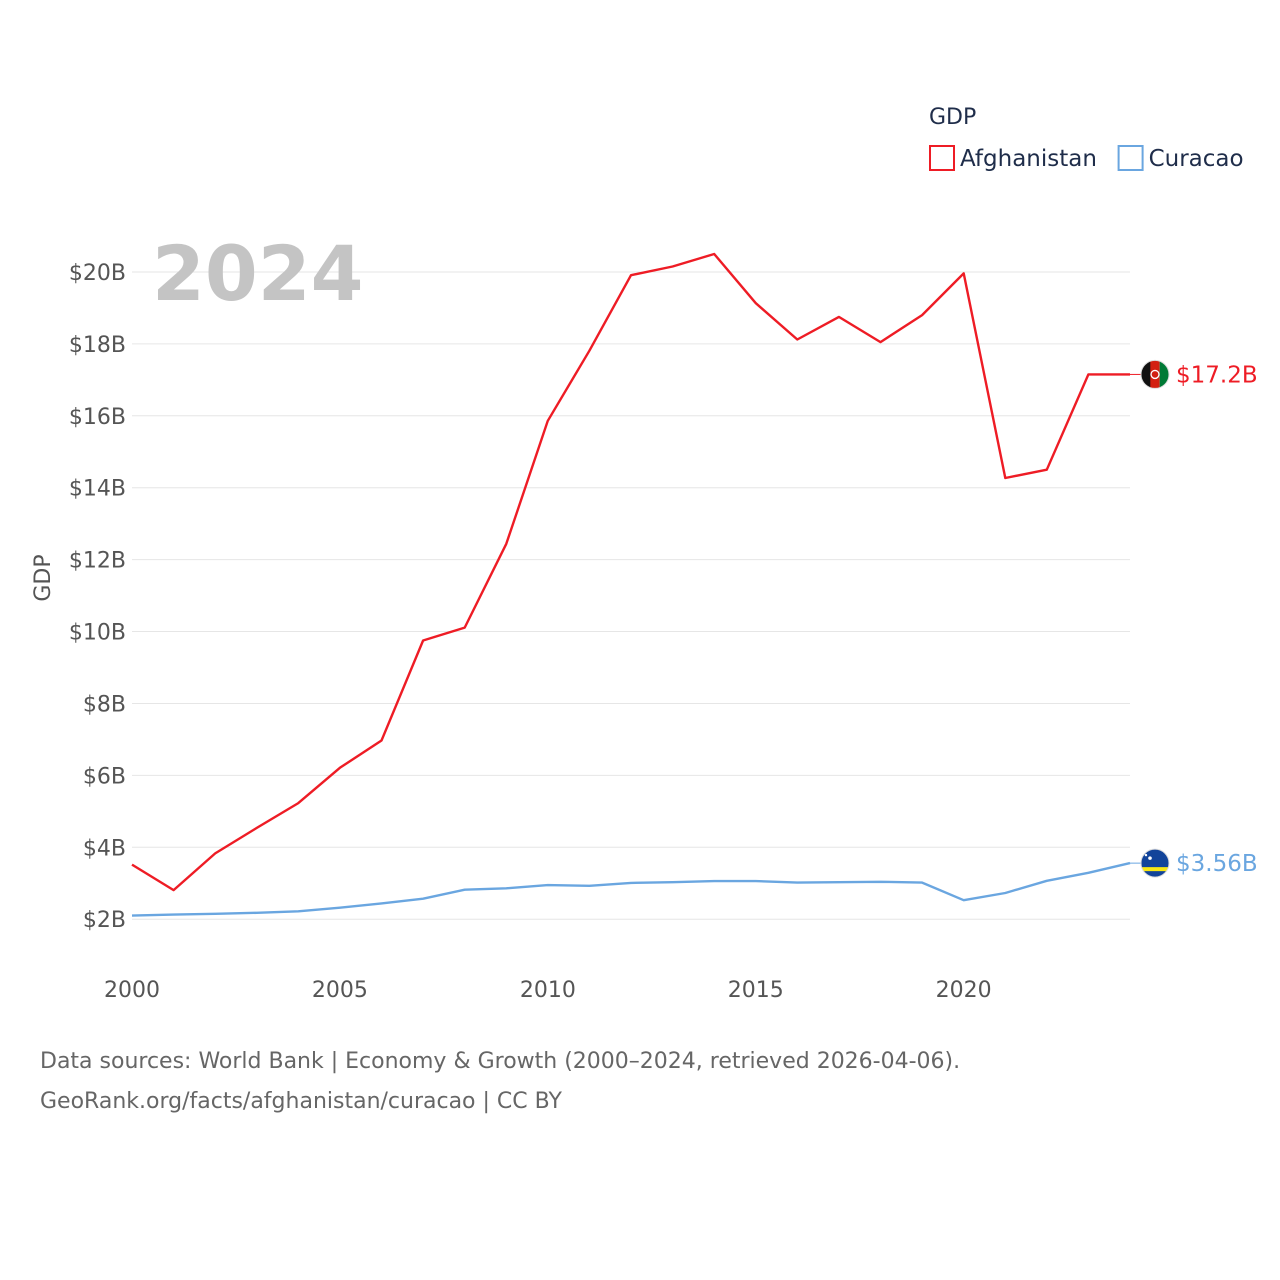 Image resolution: width=1280 pixels, height=1280 pixels. What do you see at coordinates (1155, 863) in the screenshot?
I see `curacao-flag-icon` at bounding box center [1155, 863].